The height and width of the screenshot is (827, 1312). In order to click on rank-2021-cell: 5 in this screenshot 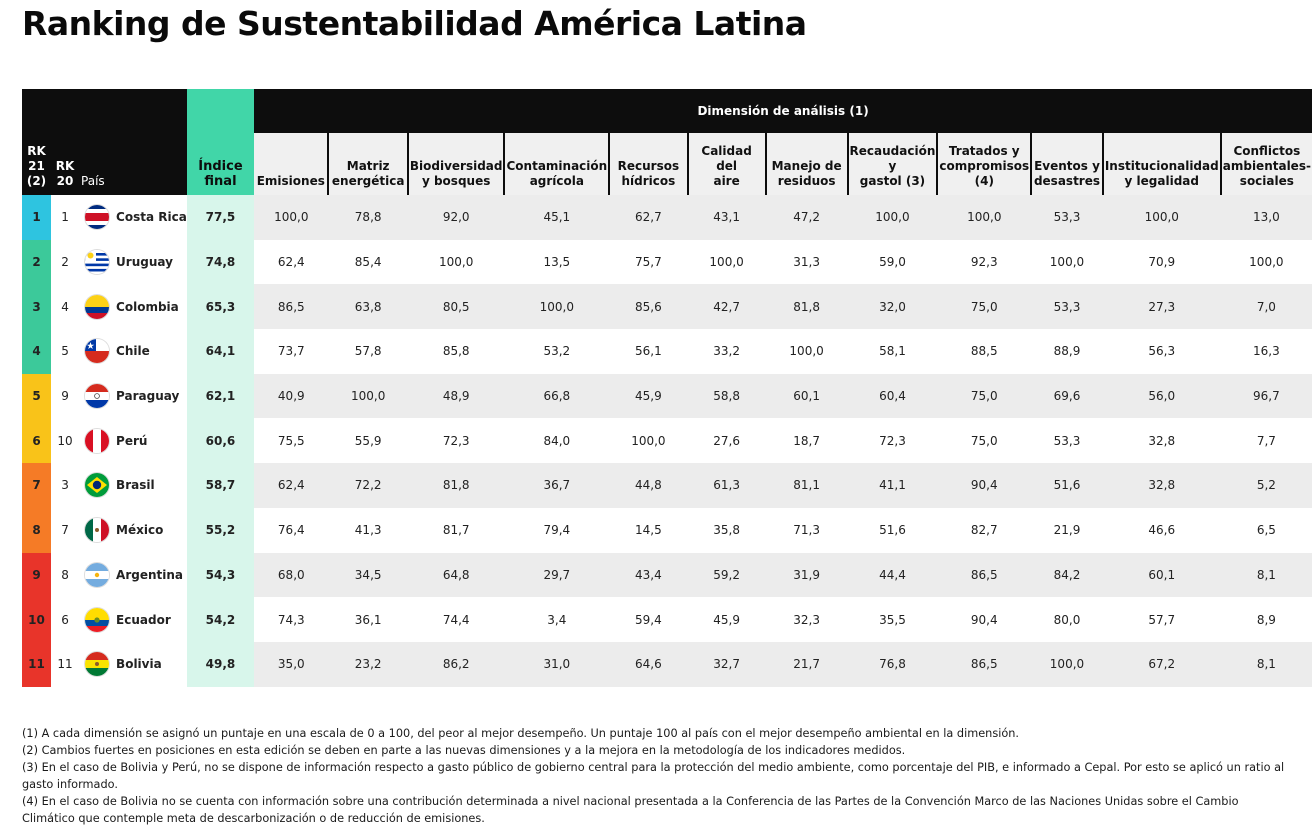, I will do `click(36, 396)`.